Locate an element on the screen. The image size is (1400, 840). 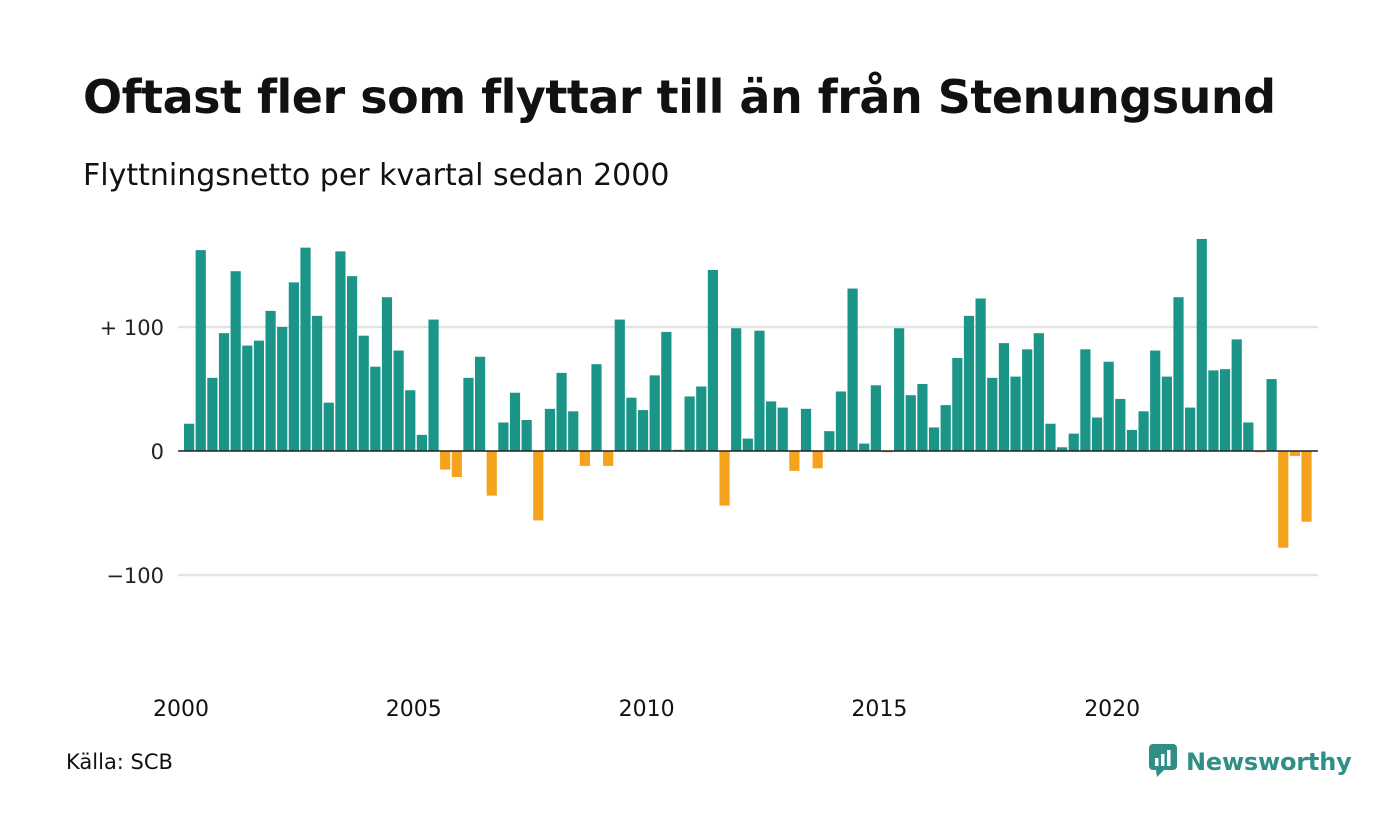
y-tick-label: −100 is located at coordinates (135, 576).